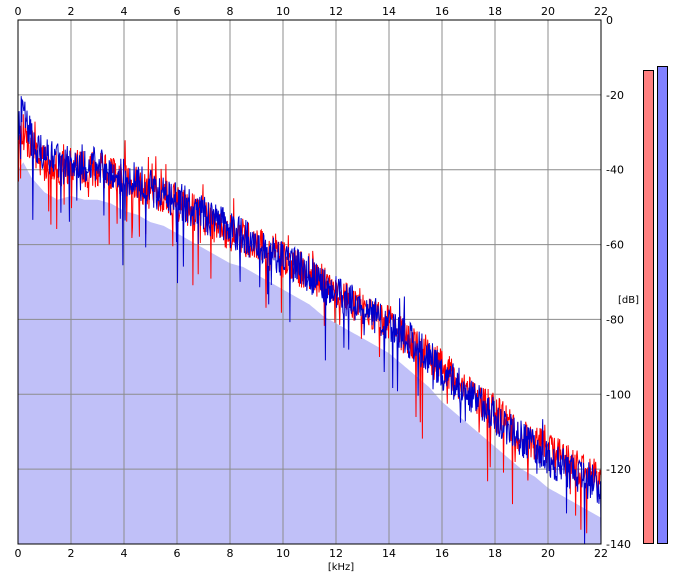 The image size is (683, 584). Describe the element at coordinates (18, 11) in the screenshot. I see `x-tick-label-top: 0` at that location.